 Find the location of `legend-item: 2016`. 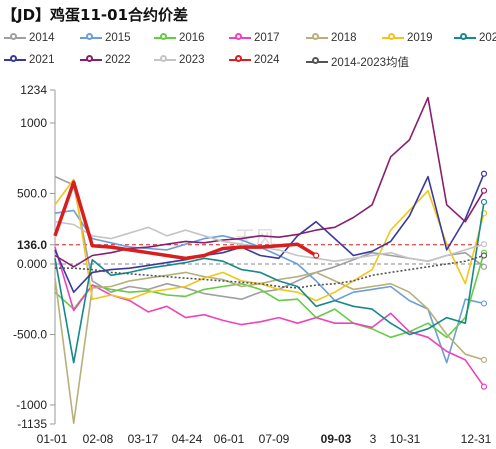

legend-item: 2016 is located at coordinates (179, 38).